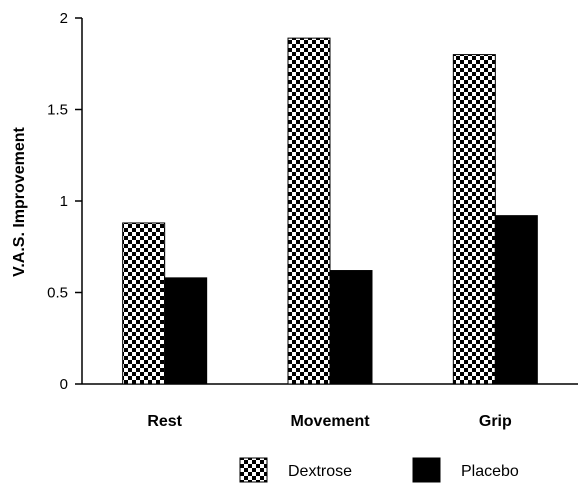 The width and height of the screenshot is (583, 483). I want to click on x-tick-labels: Rest Movement Grip, so click(329, 421).